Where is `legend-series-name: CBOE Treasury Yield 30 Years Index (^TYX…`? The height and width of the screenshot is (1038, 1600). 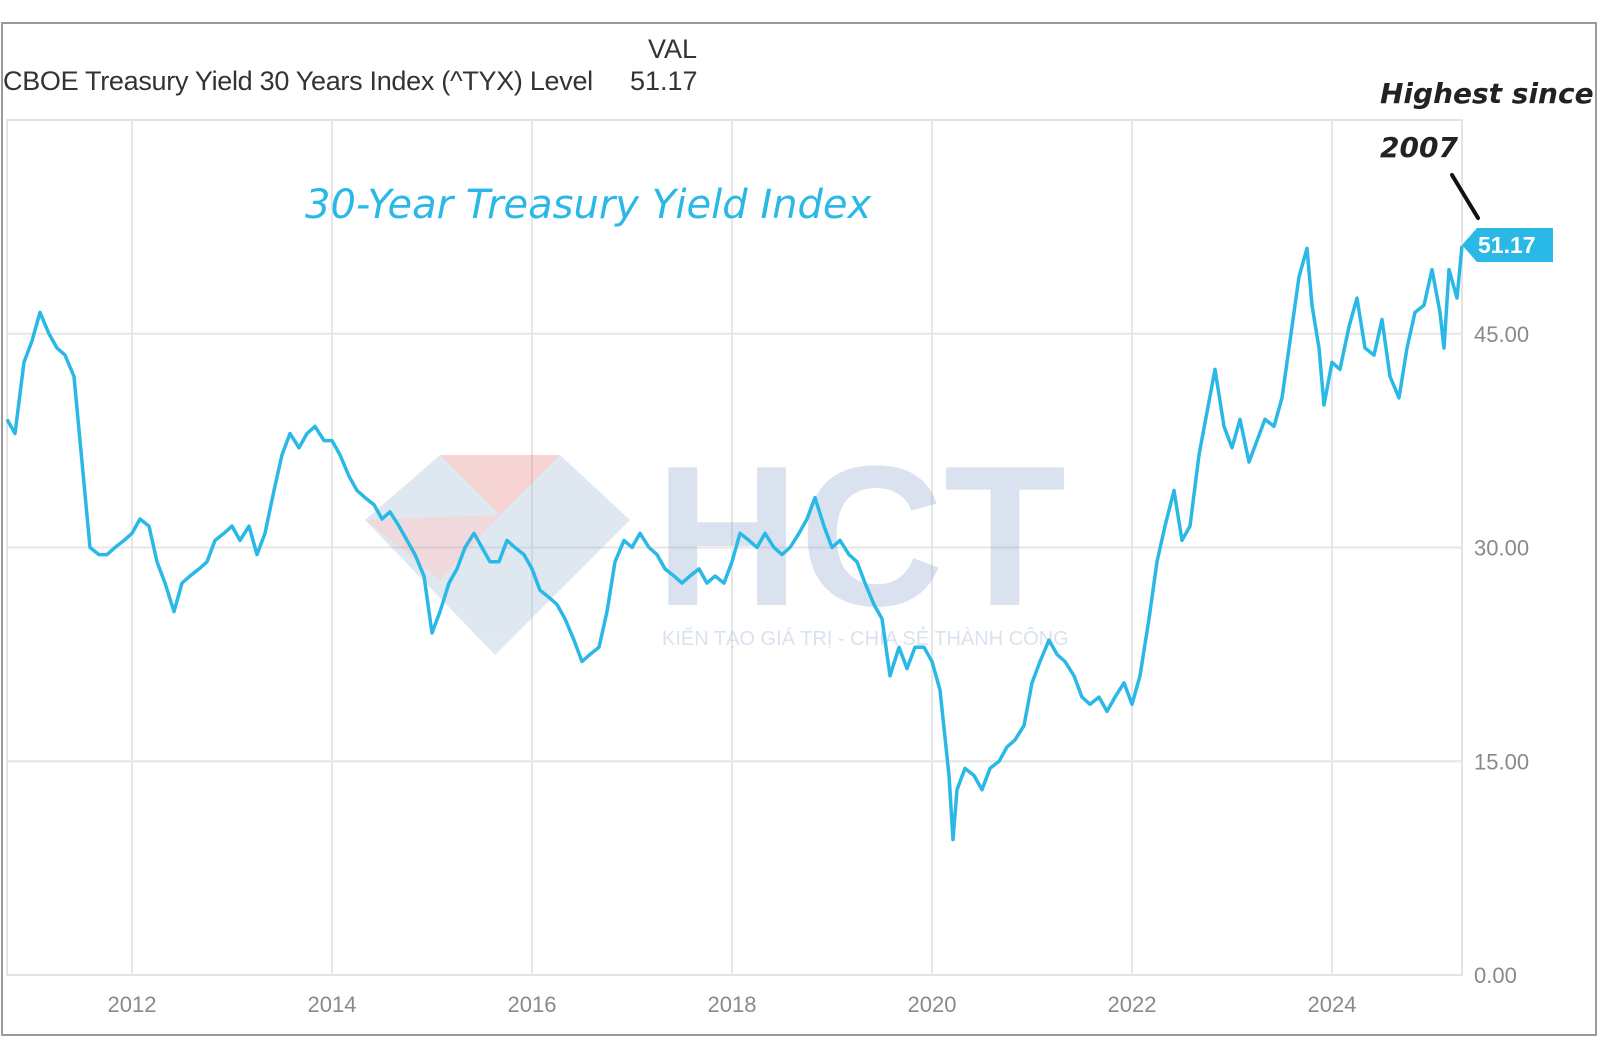 legend-series-name: CBOE Treasury Yield 30 Years Index (^TYX… is located at coordinates (298, 81).